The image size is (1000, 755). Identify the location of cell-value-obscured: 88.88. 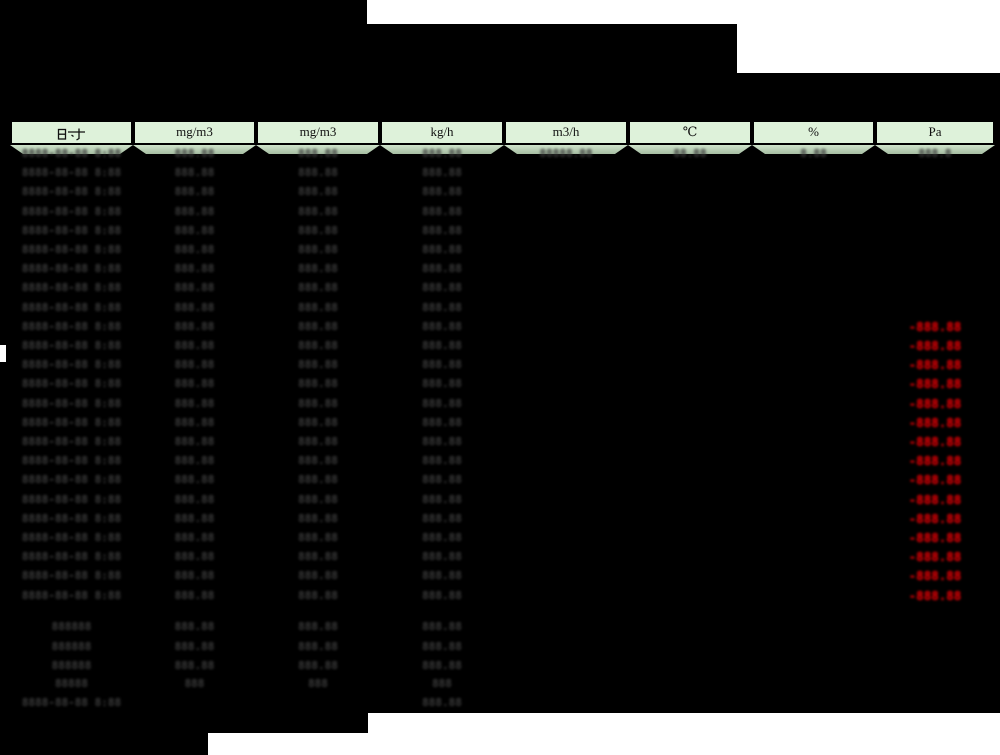
(690, 153).